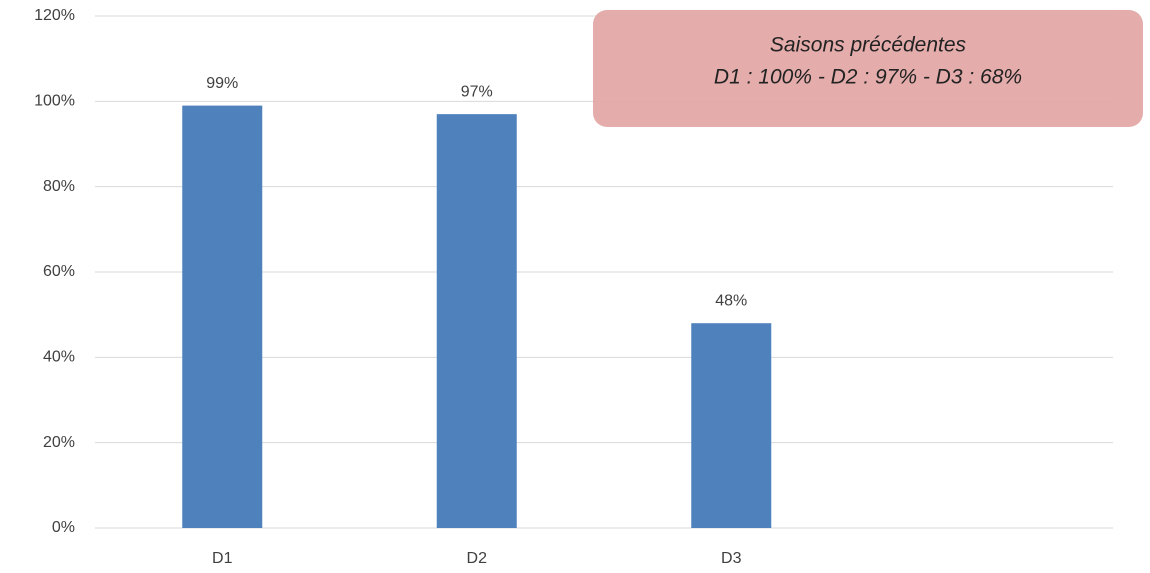  Describe the element at coordinates (54, 101) in the screenshot. I see `y-tick-label: 100%` at that location.